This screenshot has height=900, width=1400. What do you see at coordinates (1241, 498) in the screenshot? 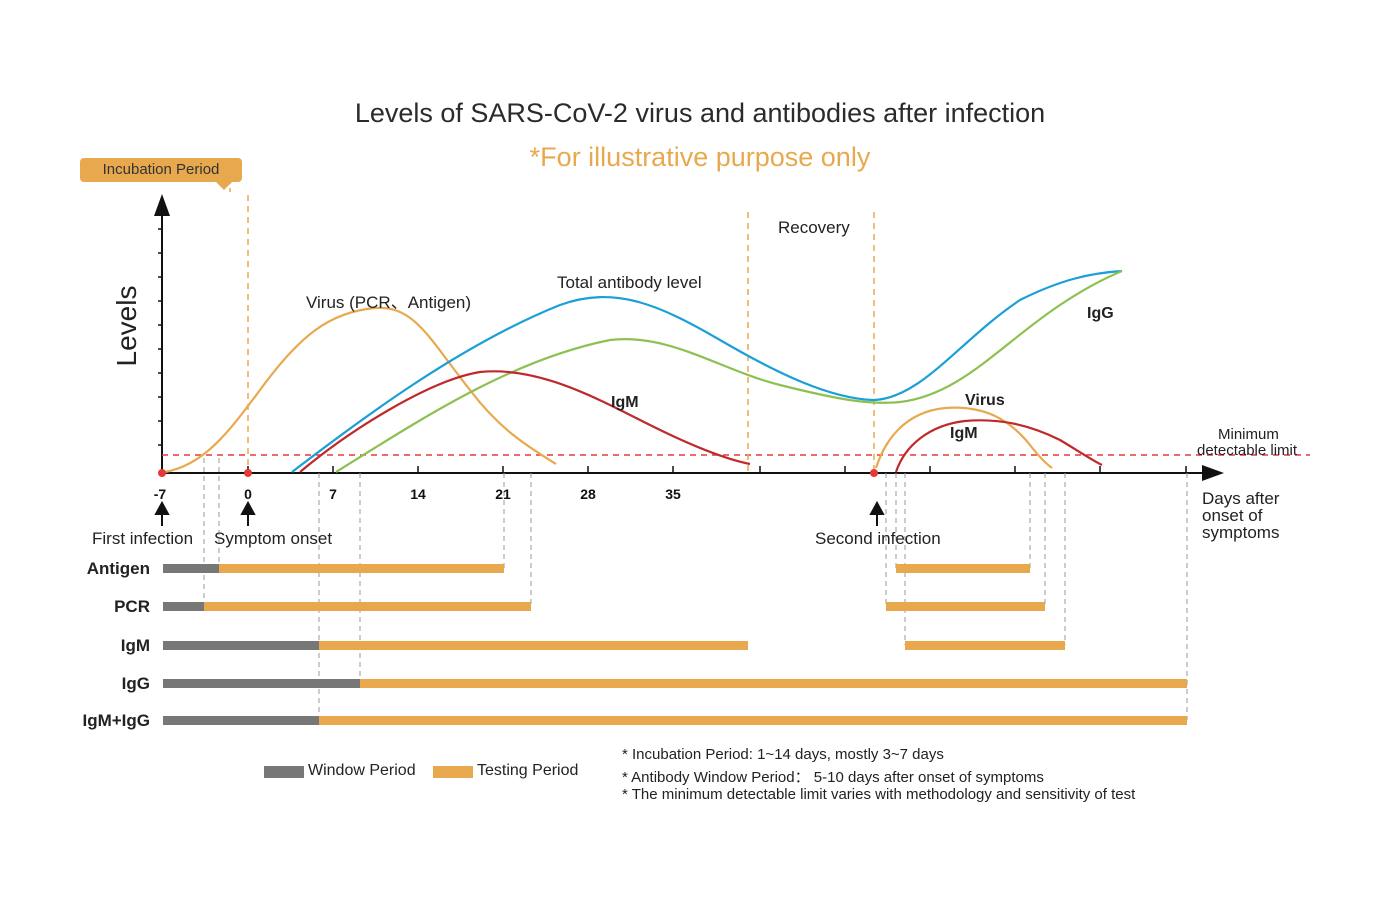
I see `x-axis-label-line1: Days after` at bounding box center [1241, 498].